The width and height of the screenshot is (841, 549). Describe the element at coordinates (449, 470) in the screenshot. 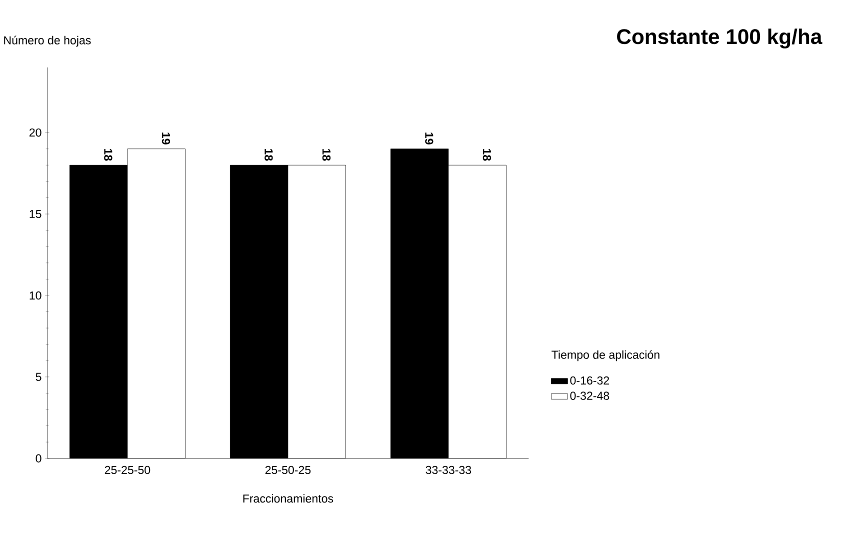

I see `x-tick-label: 33-33-33` at that location.